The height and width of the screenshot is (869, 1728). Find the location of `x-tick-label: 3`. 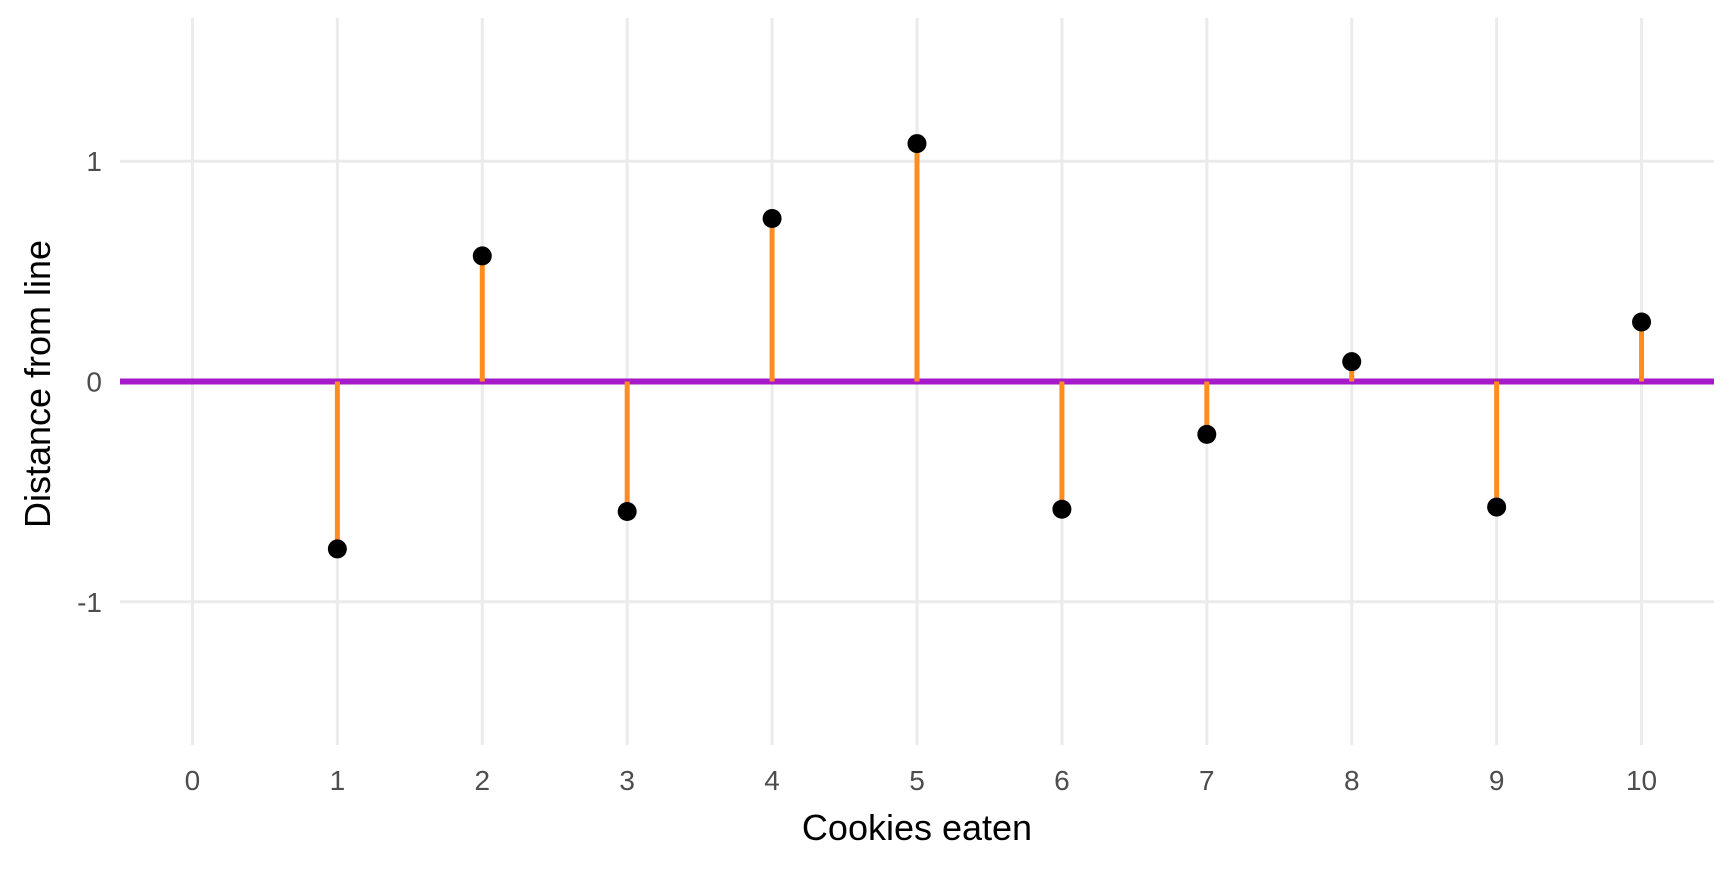

x-tick-label: 3 is located at coordinates (627, 780).